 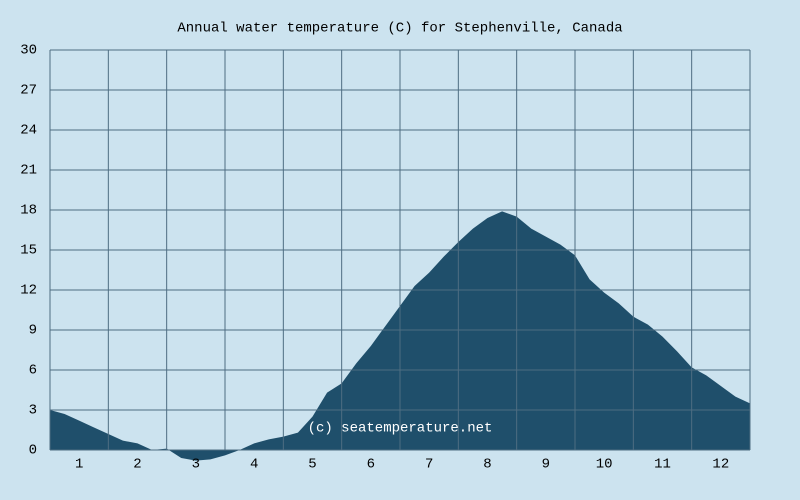 I want to click on y-tick-label: 0, so click(x=33, y=451).